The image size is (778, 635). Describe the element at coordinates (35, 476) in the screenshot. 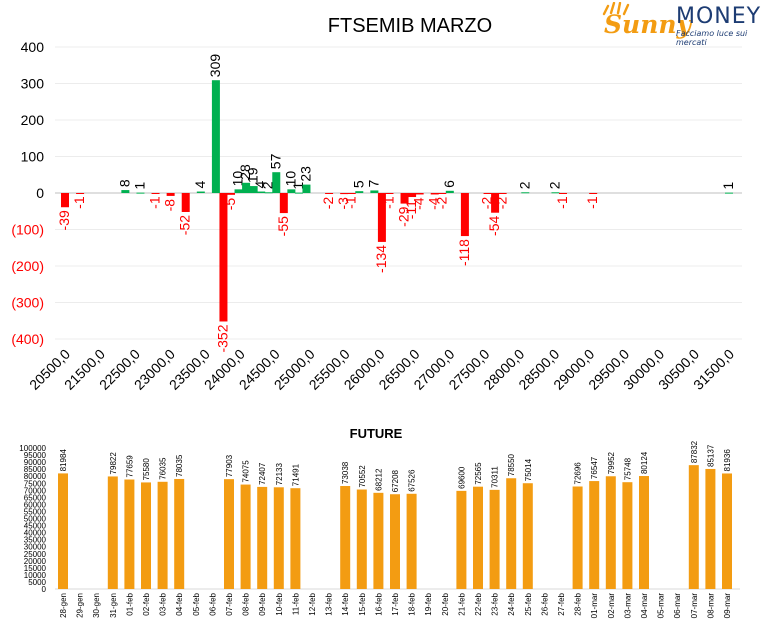

I see `future-y-tick-label: 80000` at that location.